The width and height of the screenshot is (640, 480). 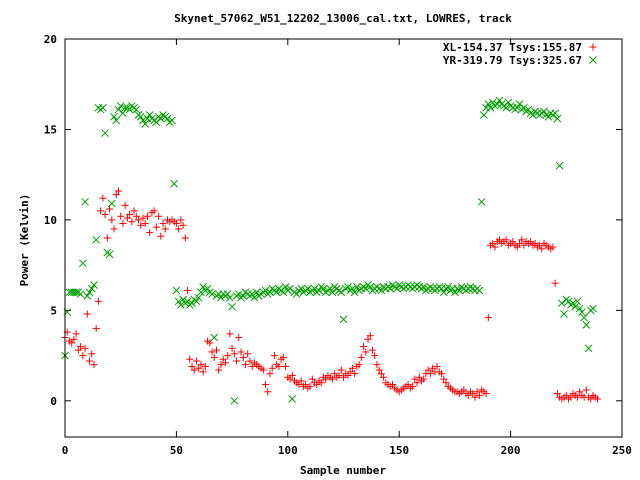 I want to click on legend-marker, so click(x=593, y=60).